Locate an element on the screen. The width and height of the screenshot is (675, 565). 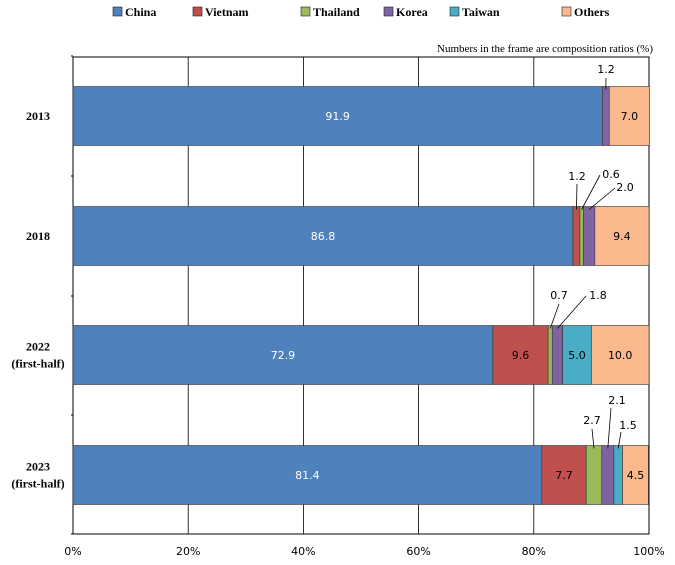
category-label: 2023 is located at coordinates (38, 467).